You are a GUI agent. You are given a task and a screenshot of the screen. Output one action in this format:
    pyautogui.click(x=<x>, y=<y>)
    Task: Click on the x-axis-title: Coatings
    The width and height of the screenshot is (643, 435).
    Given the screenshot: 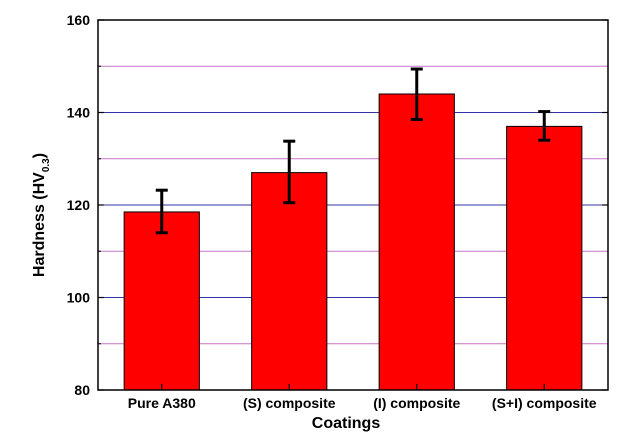 What is the action you would take?
    pyautogui.click(x=346, y=423)
    